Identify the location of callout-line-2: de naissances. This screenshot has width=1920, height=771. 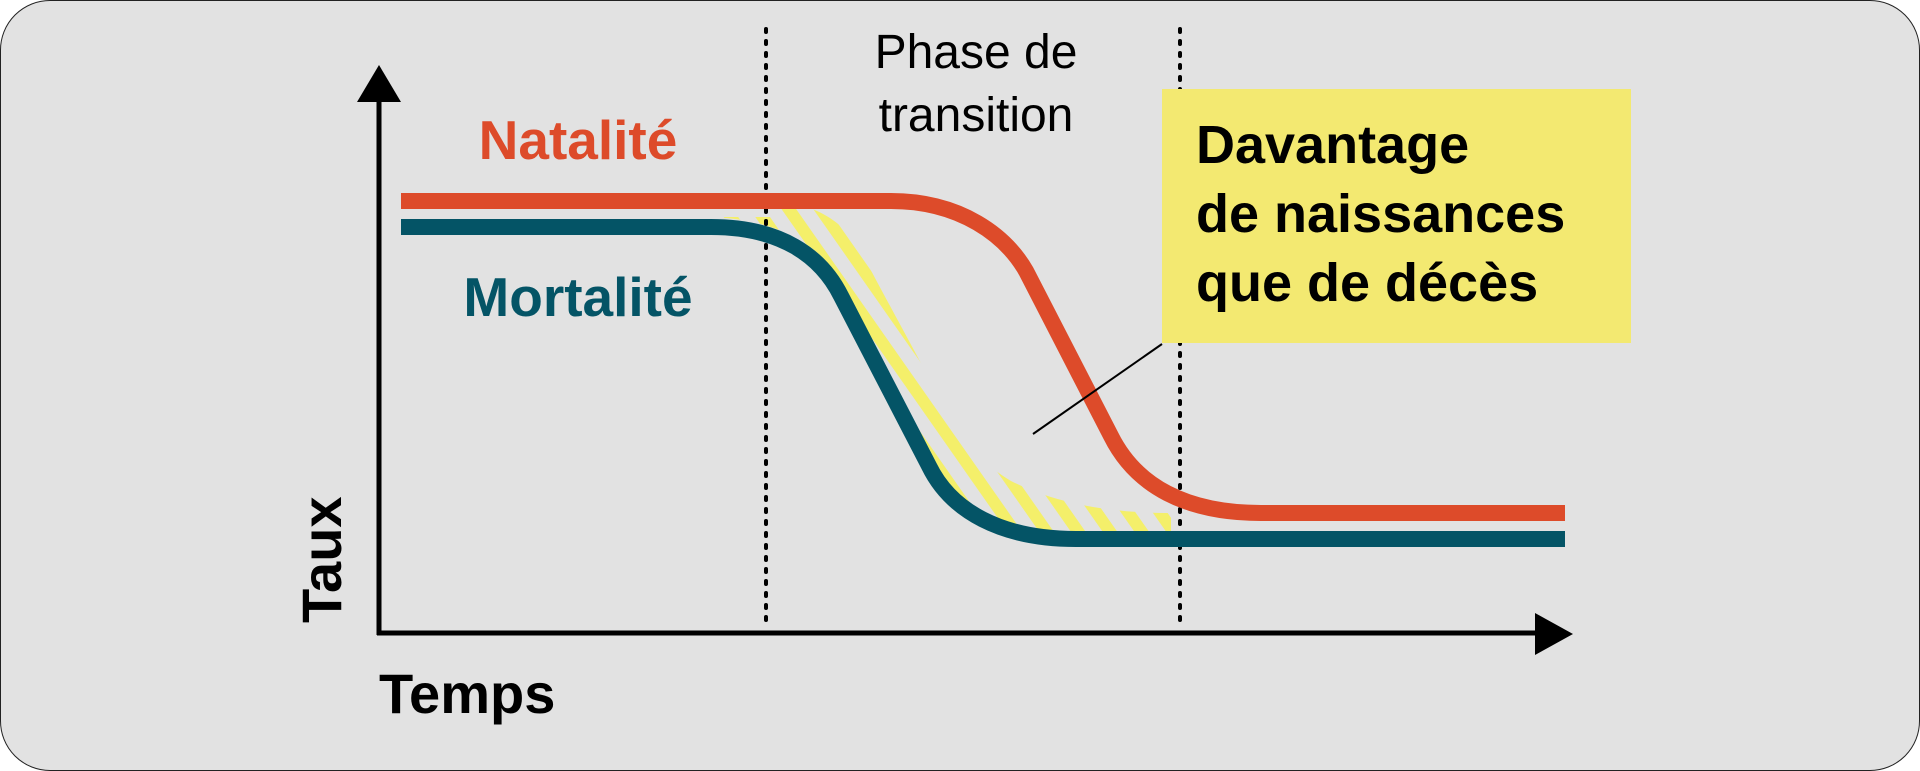
(1381, 214).